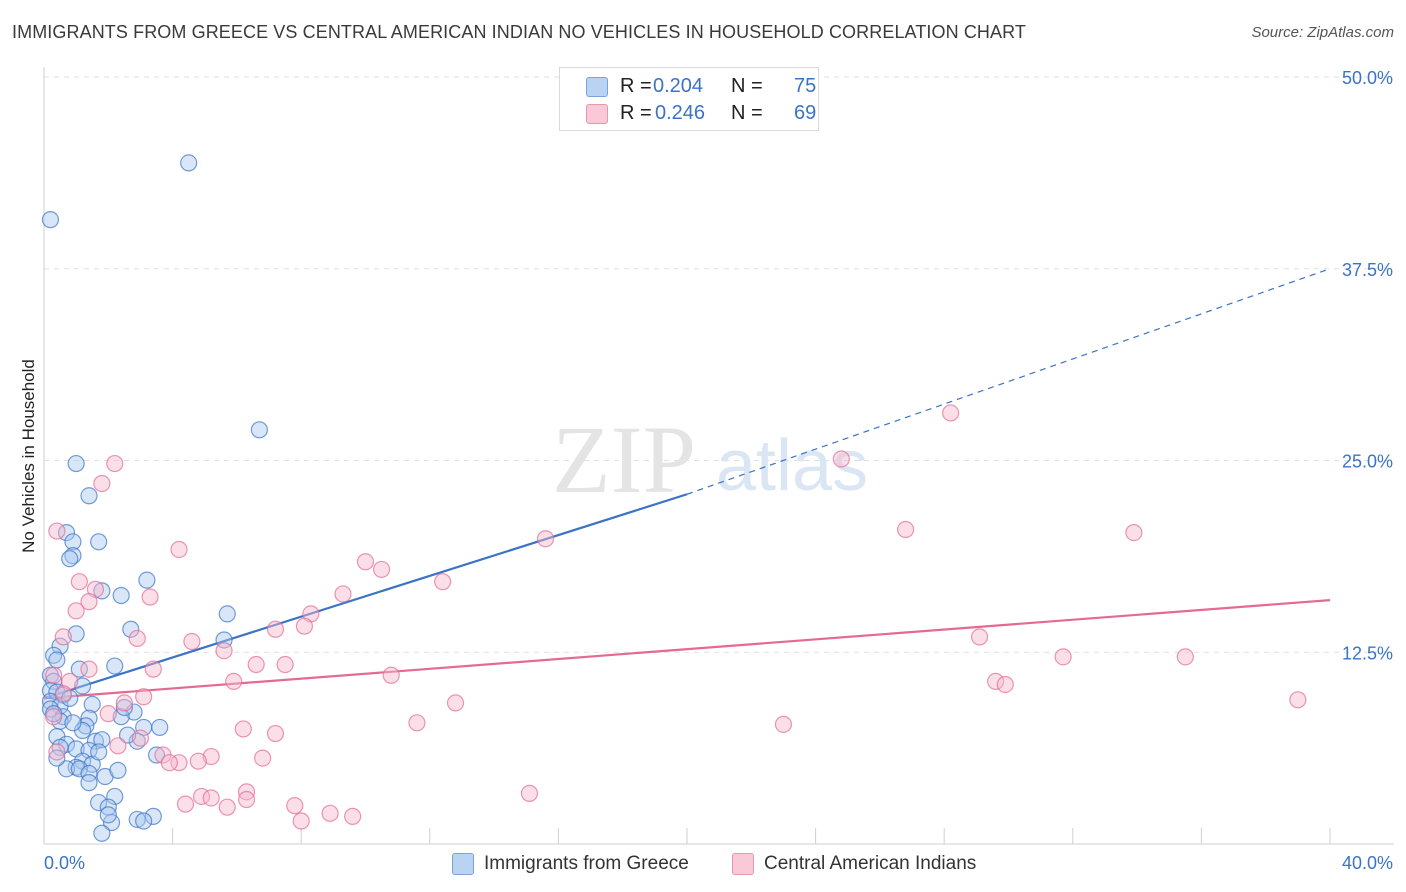 The height and width of the screenshot is (892, 1406). Describe the element at coordinates (1008, 381) in the screenshot. I see `trend-line-greece-extrapolated` at that location.